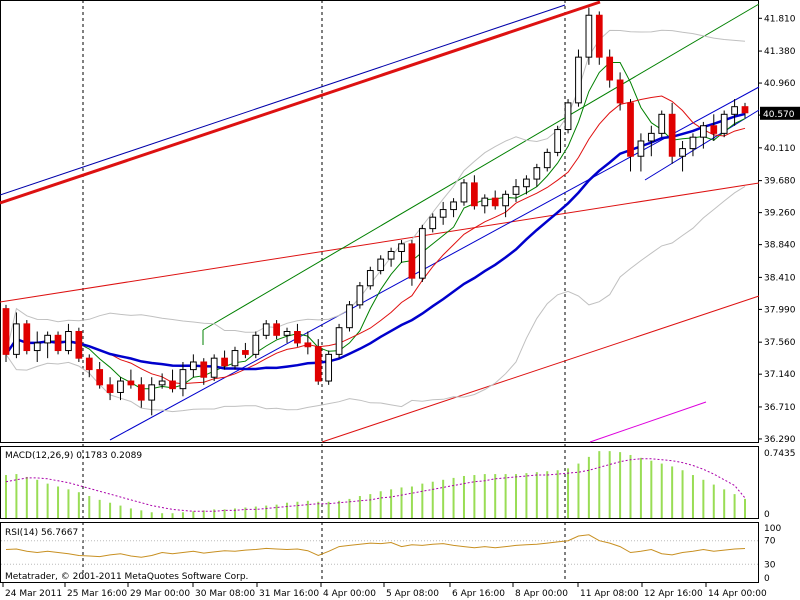 The width and height of the screenshot is (800, 600). I want to click on macd-signal-line, so click(375, 485).